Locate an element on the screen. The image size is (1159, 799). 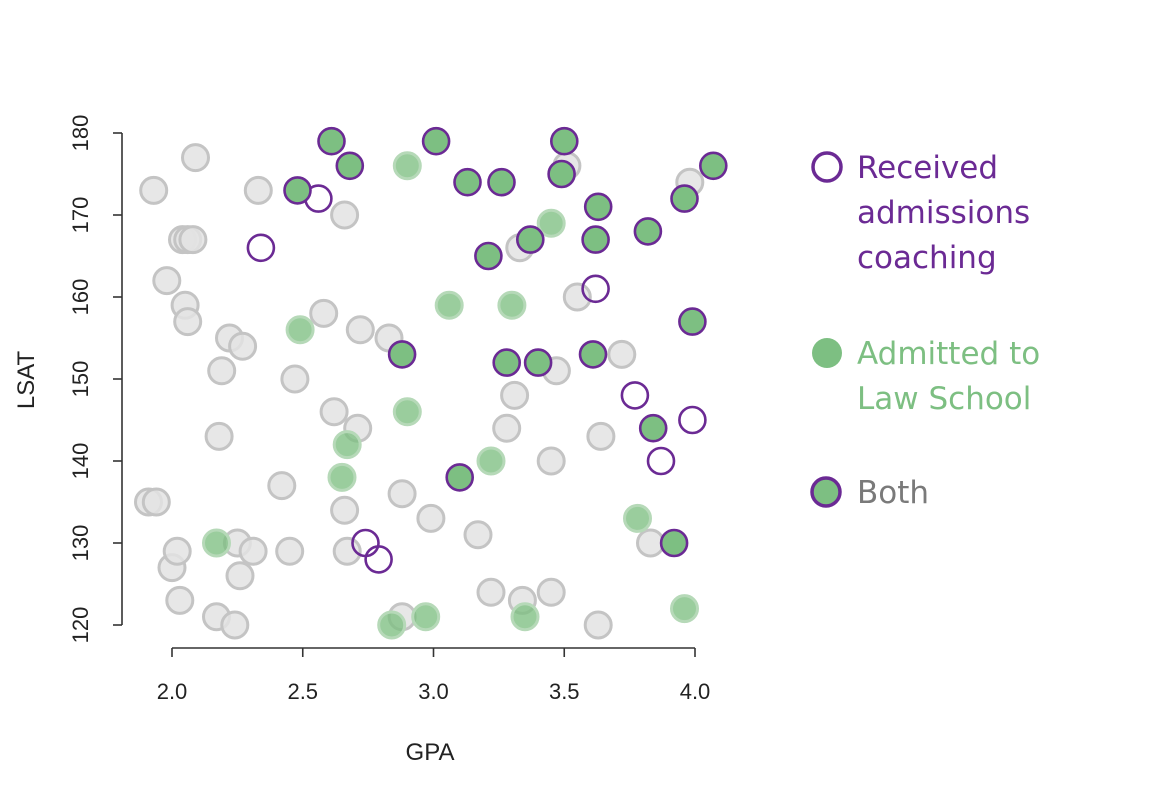
legend-label-coaching-line: Received is located at coordinates (927, 168).